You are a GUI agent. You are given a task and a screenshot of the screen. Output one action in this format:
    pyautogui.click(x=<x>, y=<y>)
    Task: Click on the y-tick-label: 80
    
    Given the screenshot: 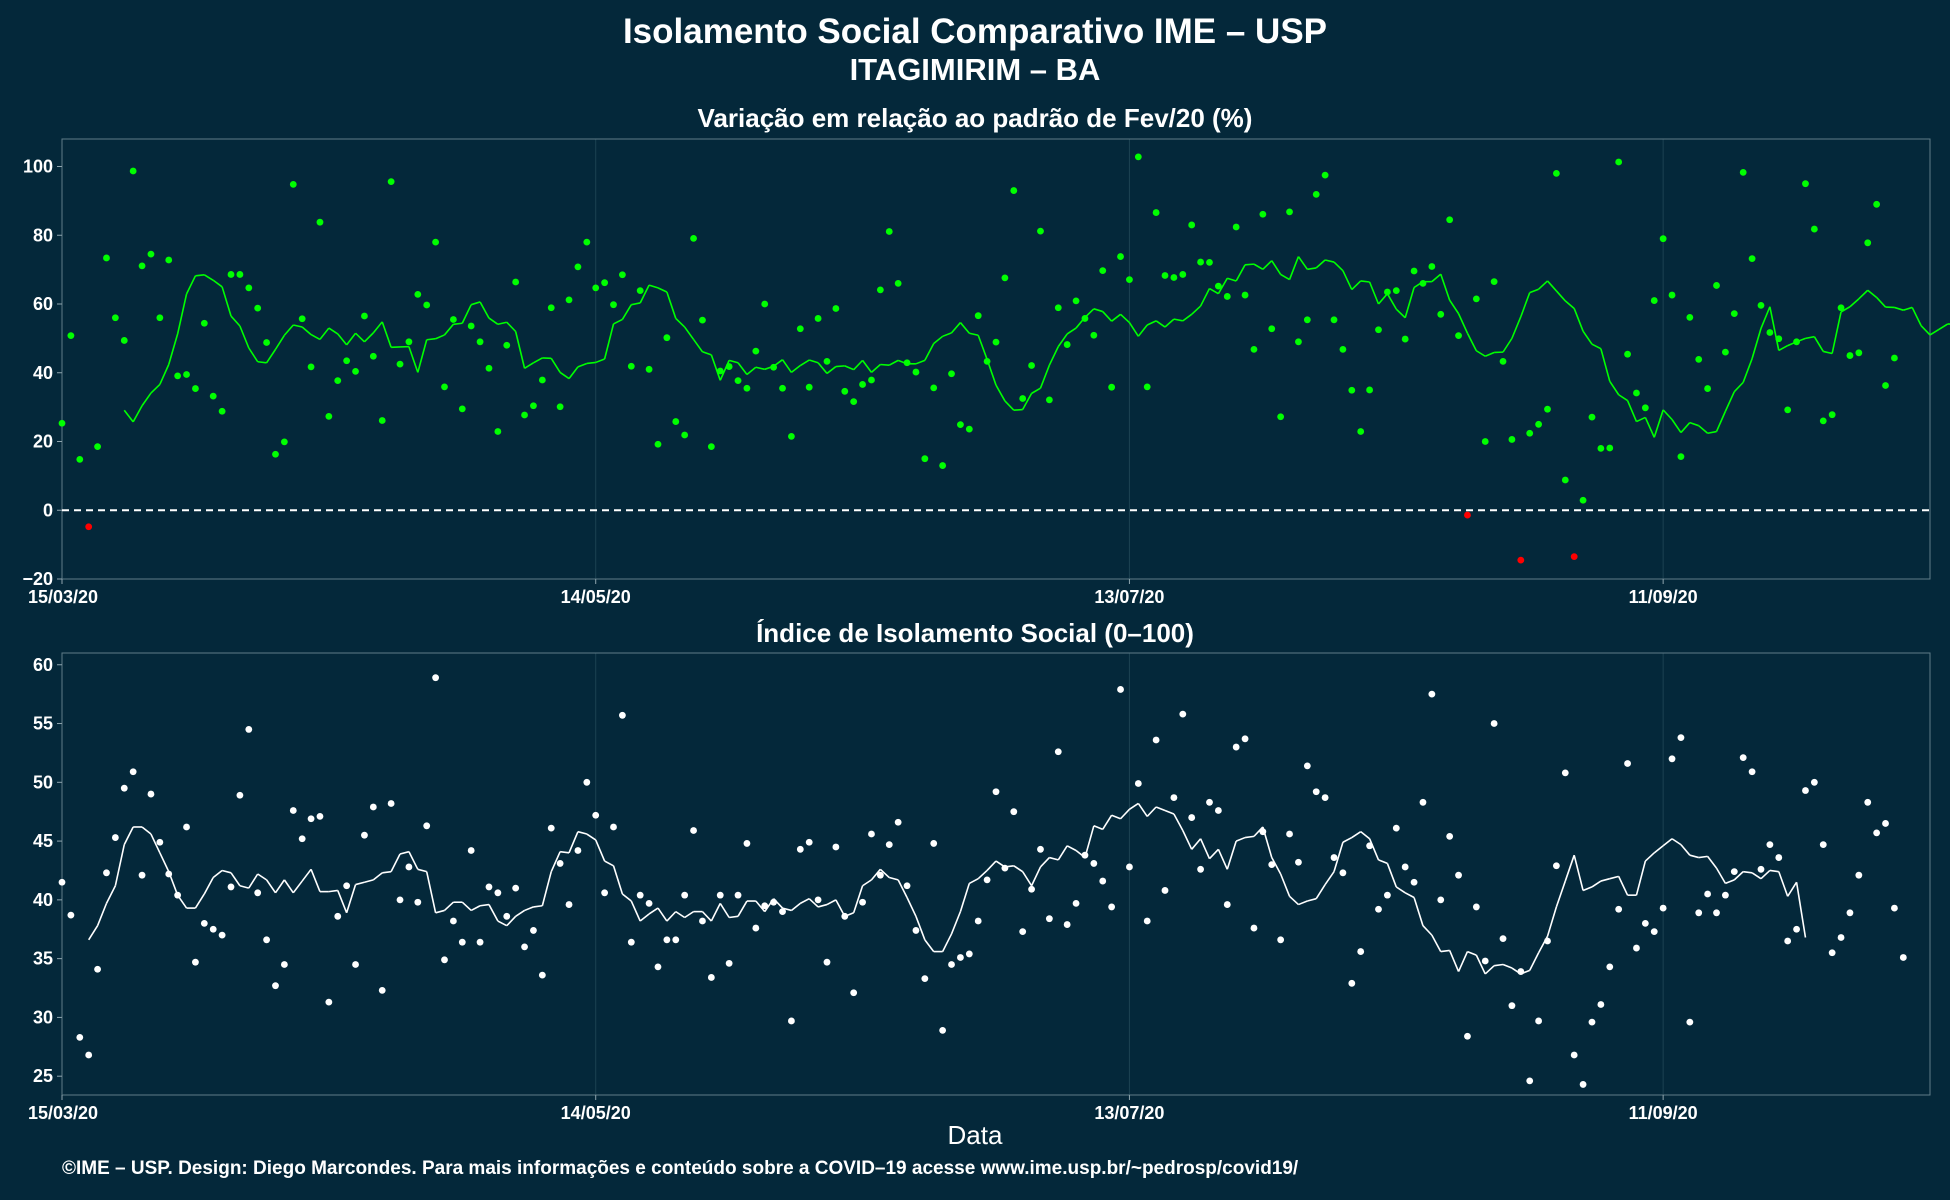 What is the action you would take?
    pyautogui.click(x=43, y=235)
    